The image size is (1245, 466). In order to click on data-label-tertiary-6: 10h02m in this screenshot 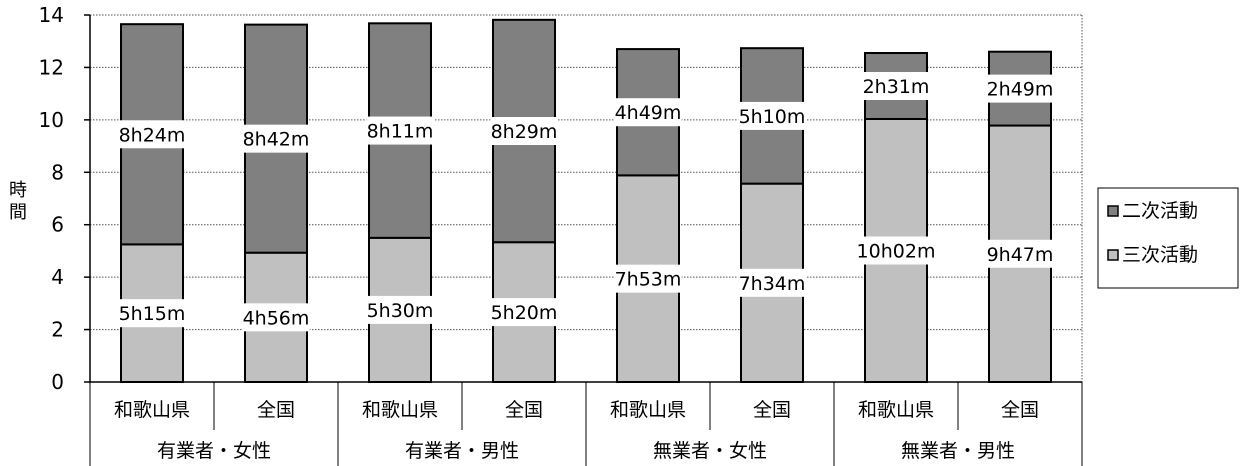, I will do `click(896, 251)`.